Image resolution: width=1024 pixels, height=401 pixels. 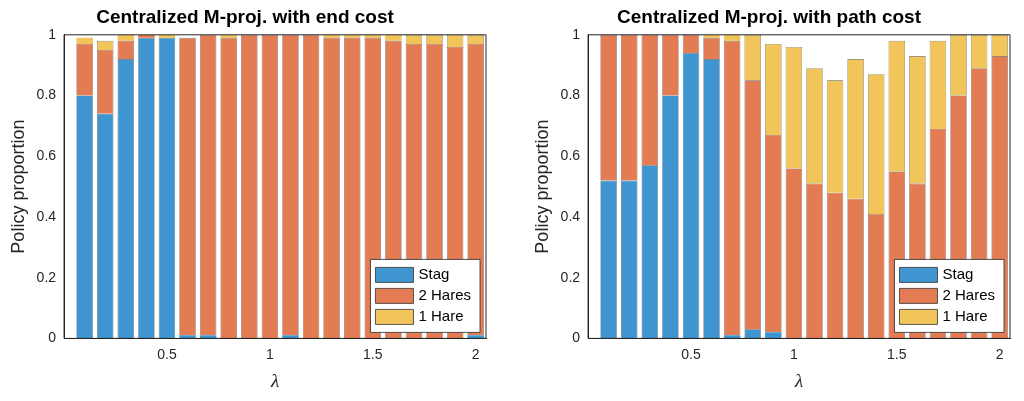 What do you see at coordinates (245, 16) in the screenshot?
I see `chart-title: Centralized M-proj. with end cost` at bounding box center [245, 16].